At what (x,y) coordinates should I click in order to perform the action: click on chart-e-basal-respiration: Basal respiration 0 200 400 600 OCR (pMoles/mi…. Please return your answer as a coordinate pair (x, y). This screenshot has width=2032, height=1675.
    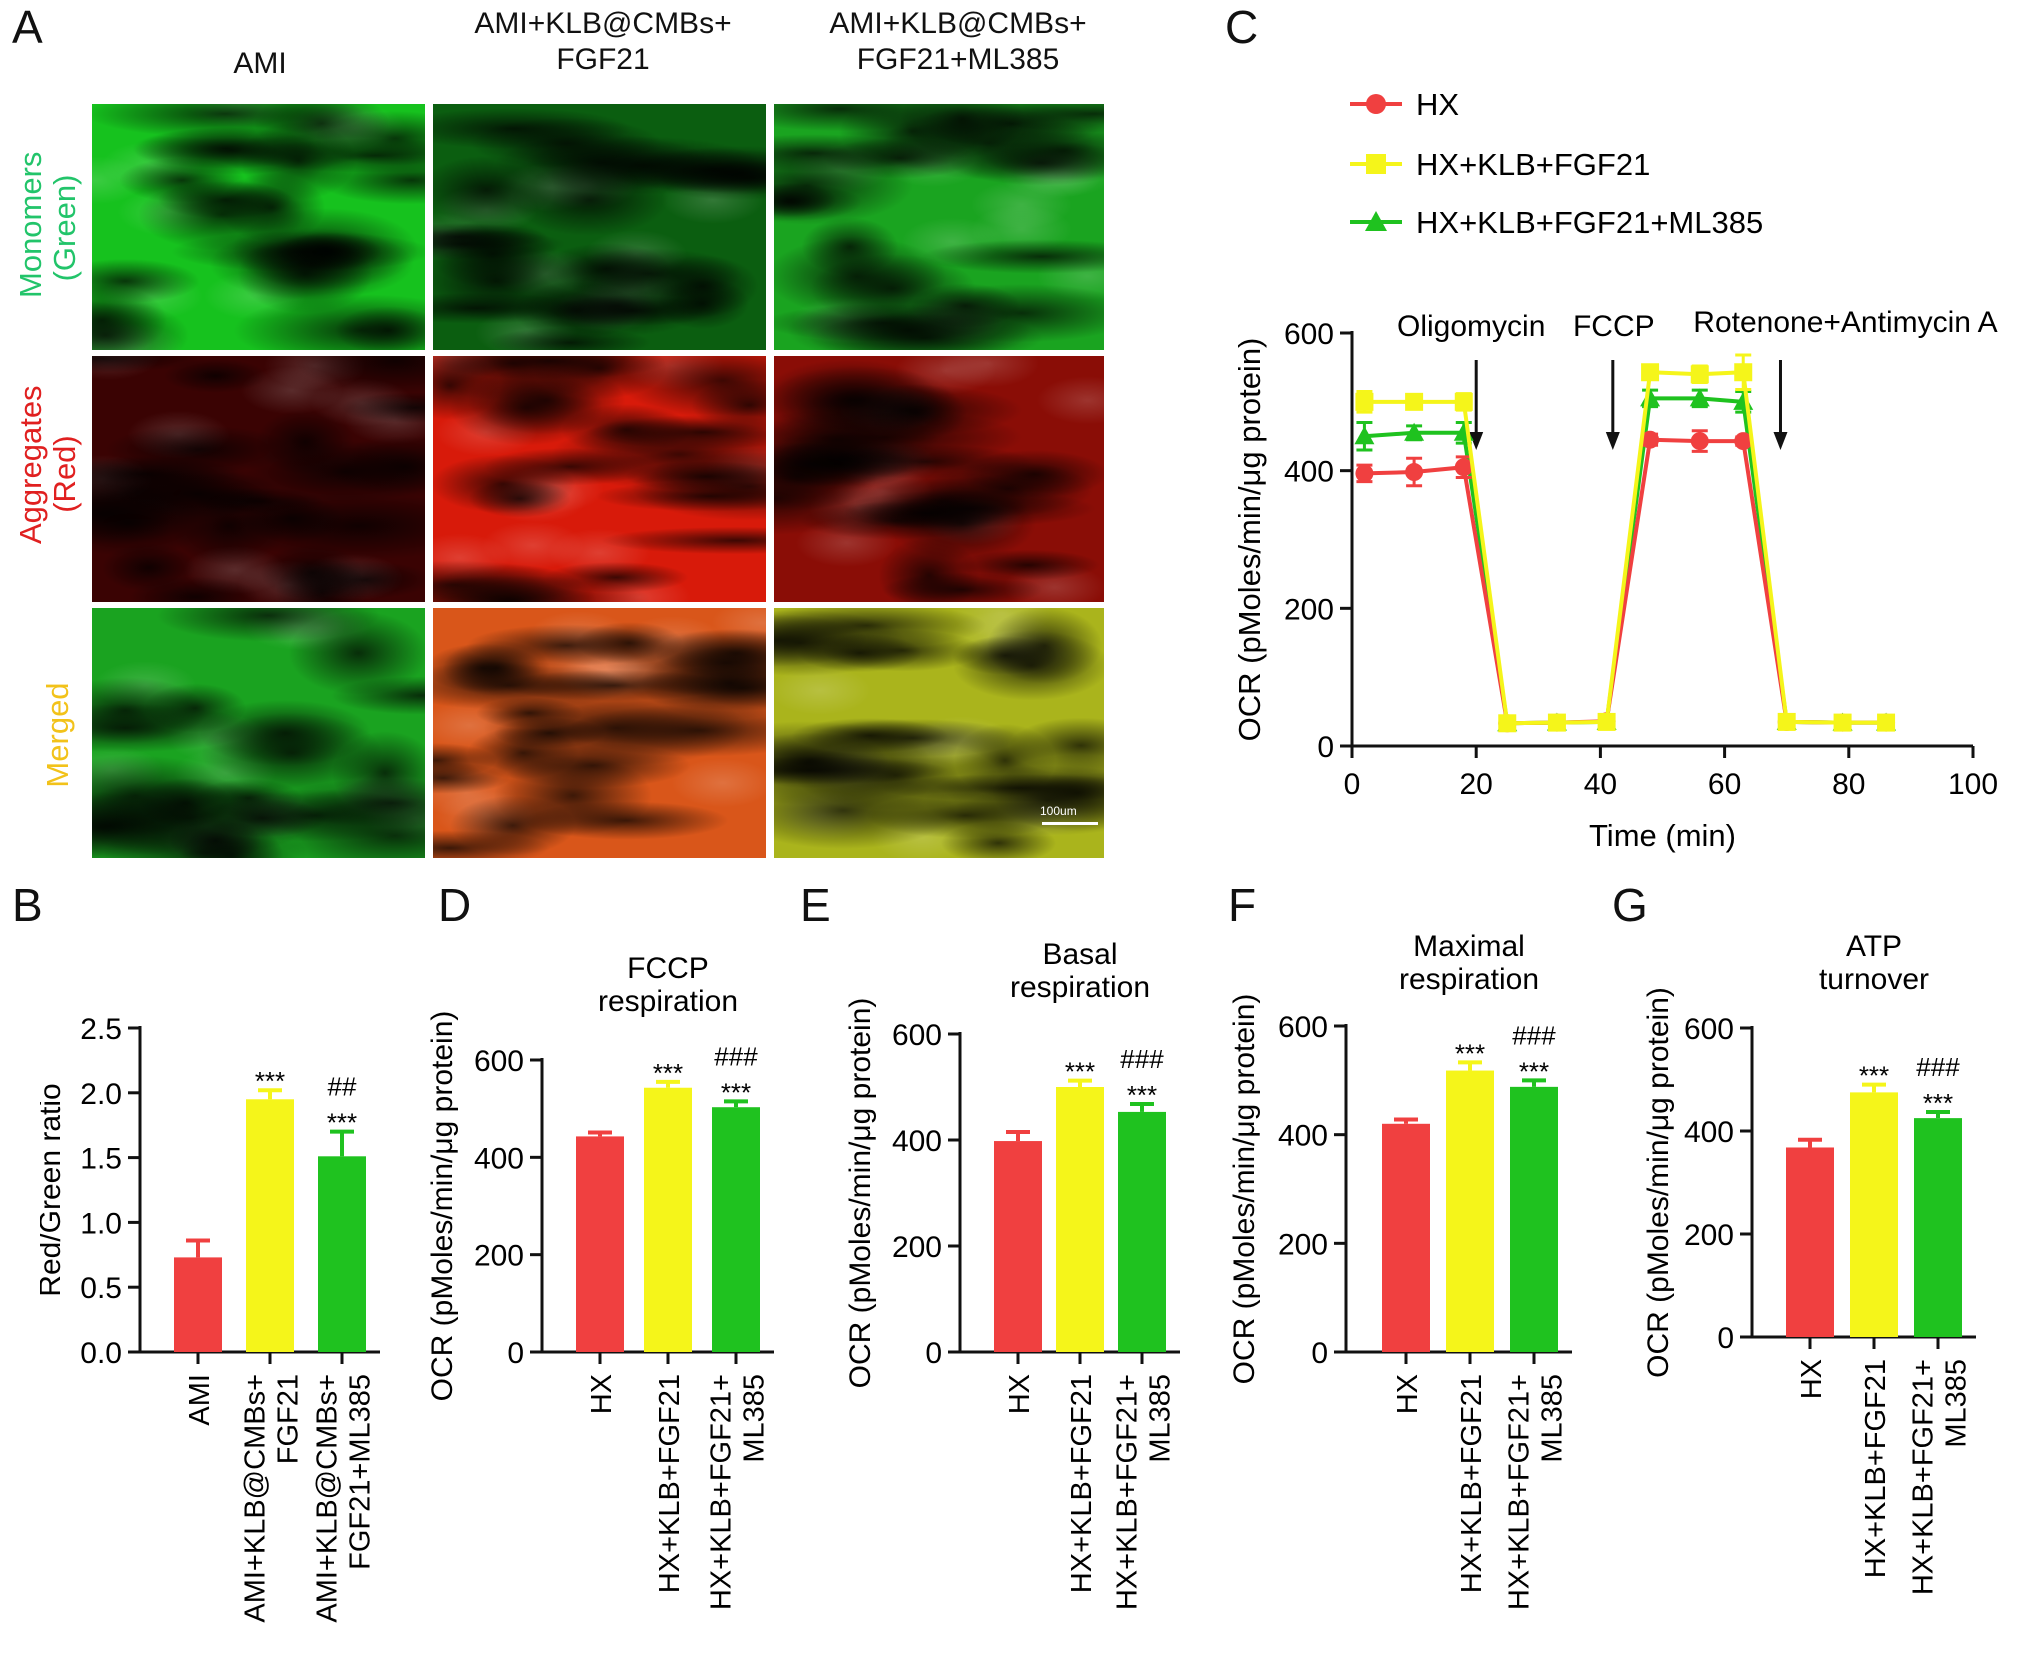
    Looking at the image, I should click on (1012, 1274).